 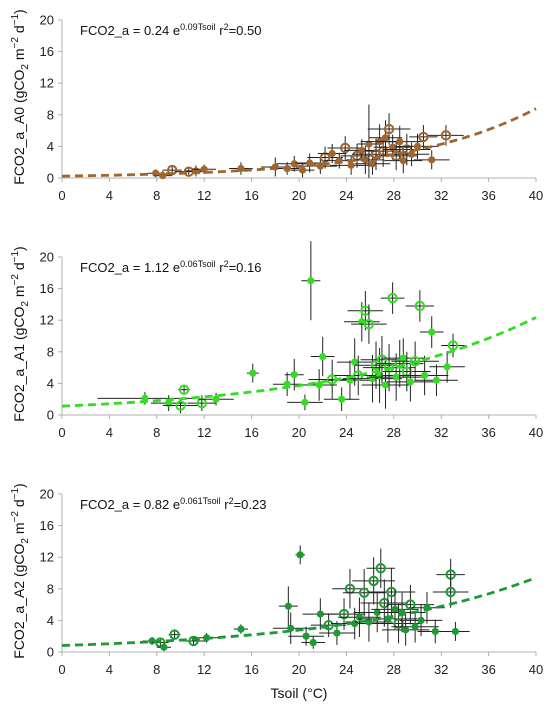 What do you see at coordinates (346, 432) in the screenshot?
I see `x-tick-label: 24` at bounding box center [346, 432].